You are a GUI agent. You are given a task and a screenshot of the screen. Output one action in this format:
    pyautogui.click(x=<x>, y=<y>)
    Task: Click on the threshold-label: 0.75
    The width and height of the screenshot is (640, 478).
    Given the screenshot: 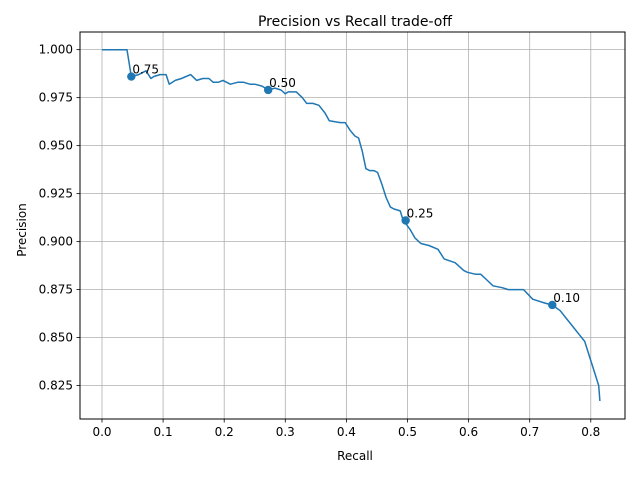 What is the action you would take?
    pyautogui.click(x=145, y=70)
    